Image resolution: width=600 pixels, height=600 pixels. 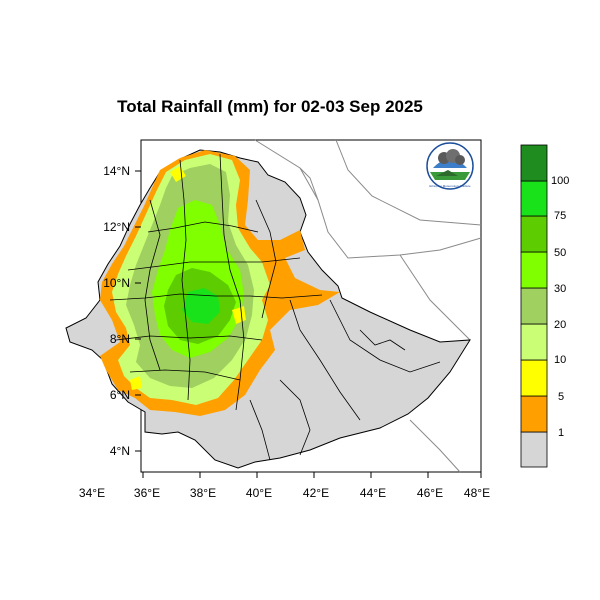 I want to click on x-tick-label: 34°E, so click(x=92, y=493).